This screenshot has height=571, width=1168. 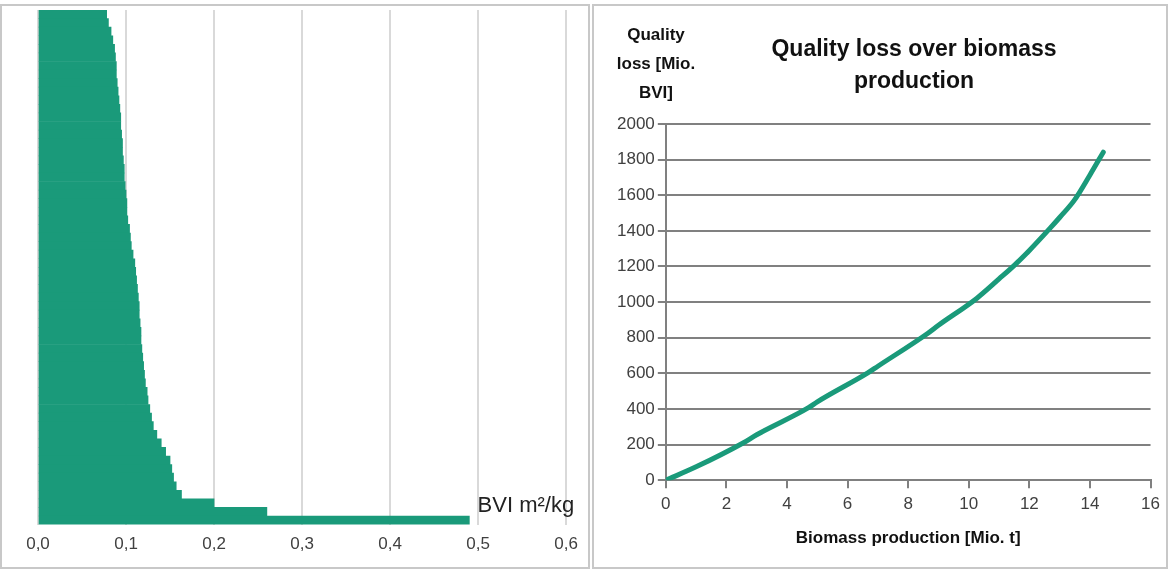 What do you see at coordinates (908, 538) in the screenshot?
I see `x-axis-title: Biomass production [Mio. t]` at bounding box center [908, 538].